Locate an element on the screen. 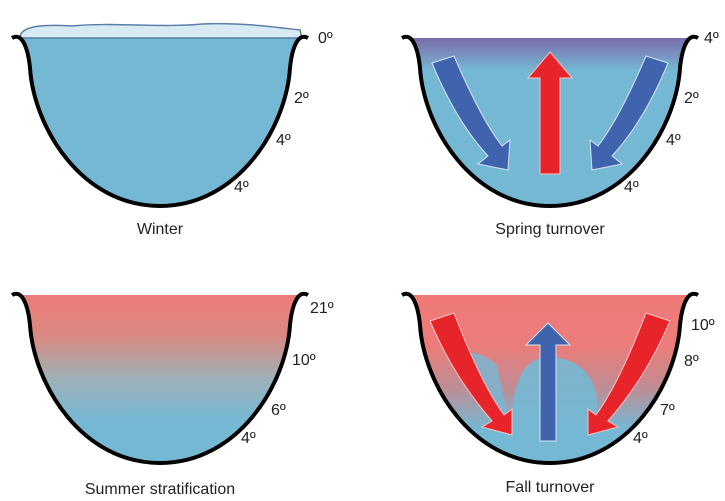  fall-temp-1: 8º is located at coordinates (691, 361).